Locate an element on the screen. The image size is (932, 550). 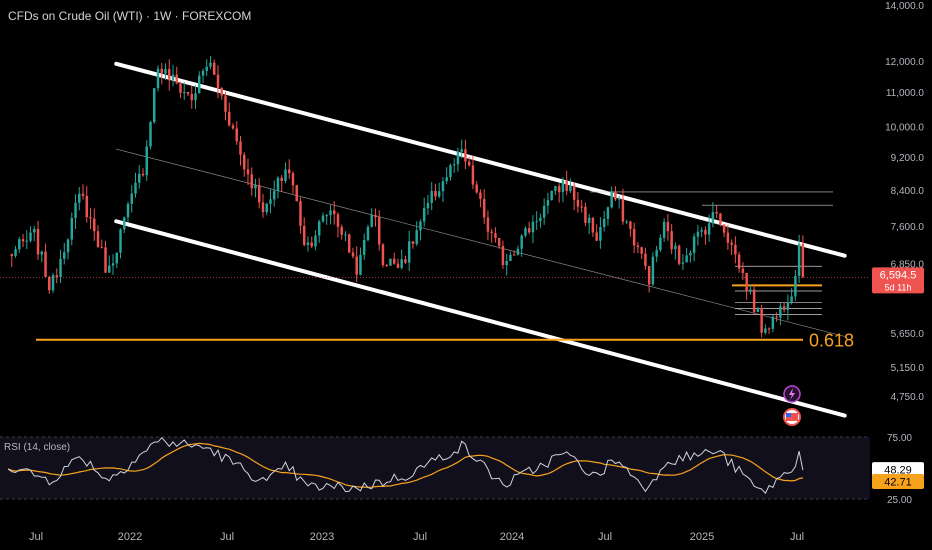
rsi-y-tick-label: 75.00 is located at coordinates (899, 438).